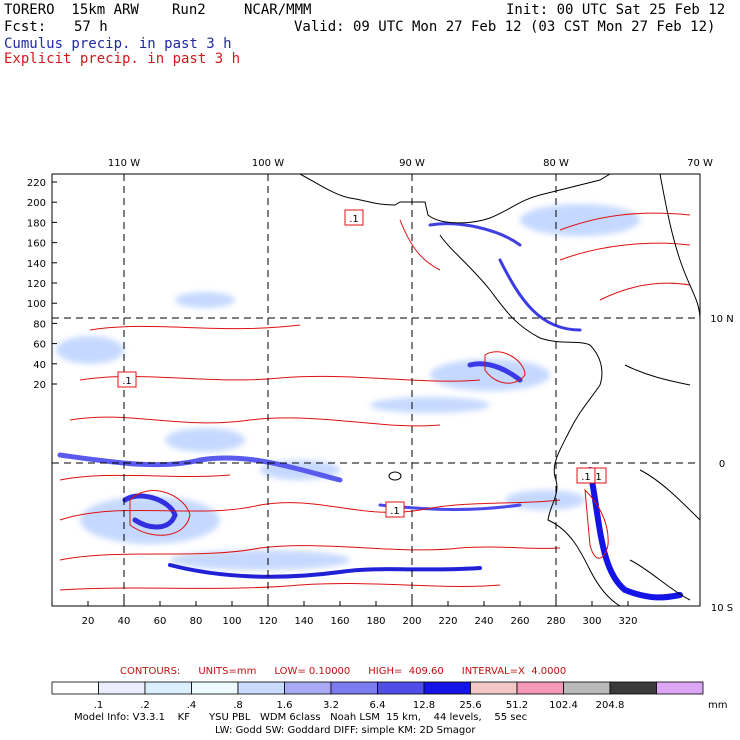 This screenshot has width=740, height=740. I want to click on bottom-tick-label: 80, so click(196, 621).